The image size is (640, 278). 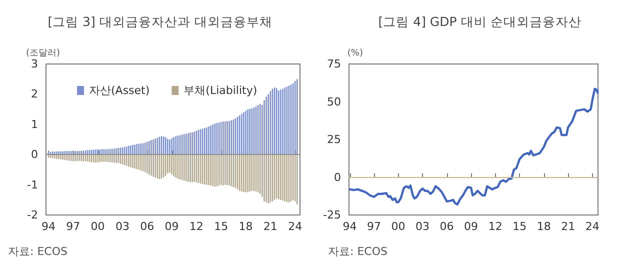 What do you see at coordinates (333, 101) in the screenshot?
I see `y-tick-label: 50` at bounding box center [333, 101].